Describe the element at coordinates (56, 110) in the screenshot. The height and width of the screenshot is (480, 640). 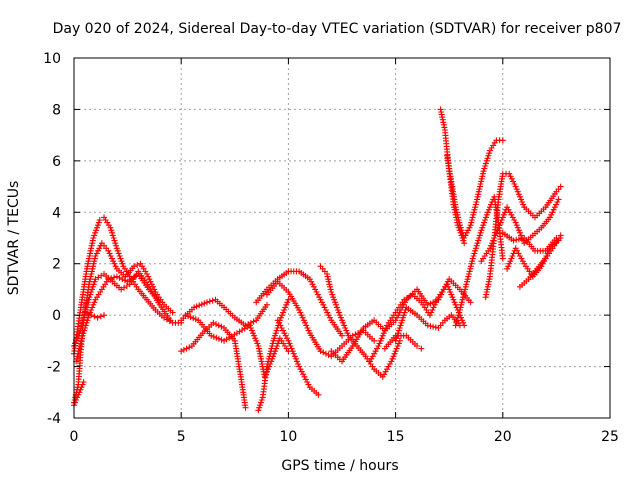
I see `y-tick-label: 8` at that location.